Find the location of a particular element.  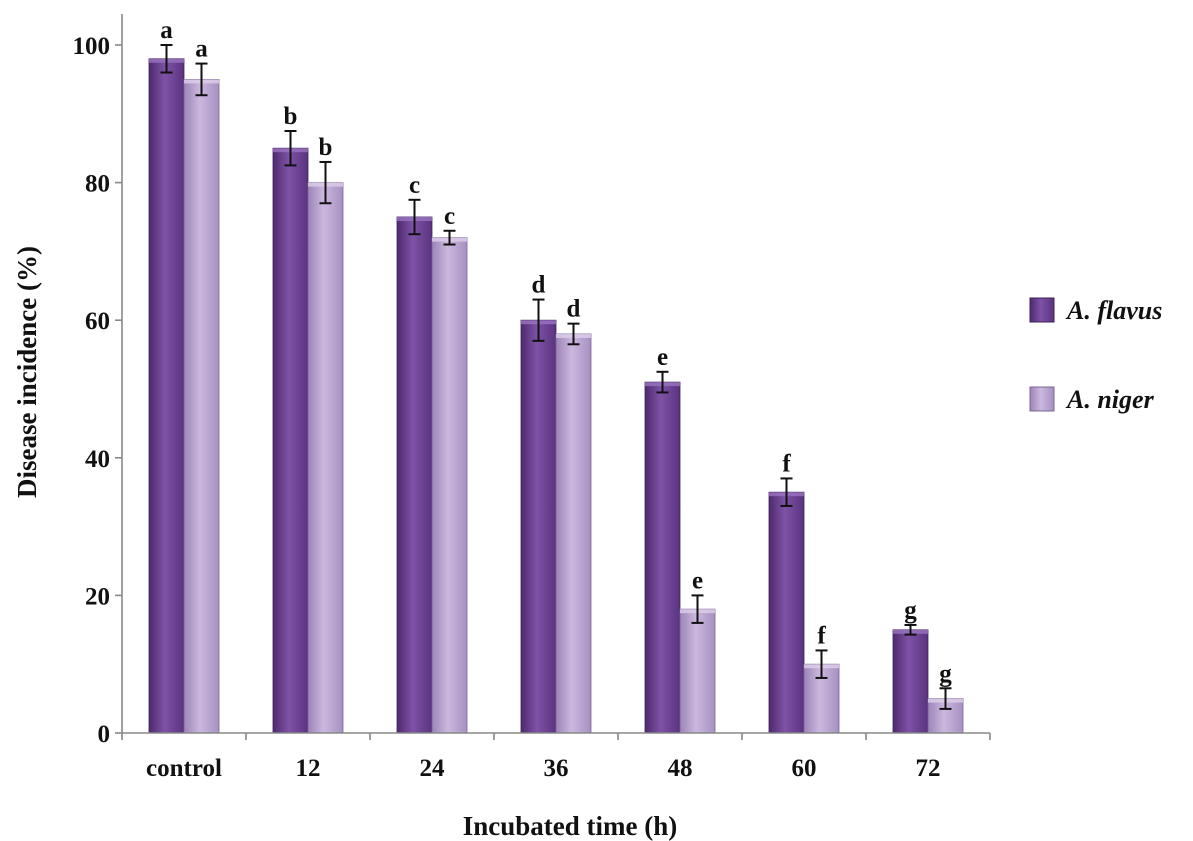

x-tick-label: 24 is located at coordinates (433, 768).